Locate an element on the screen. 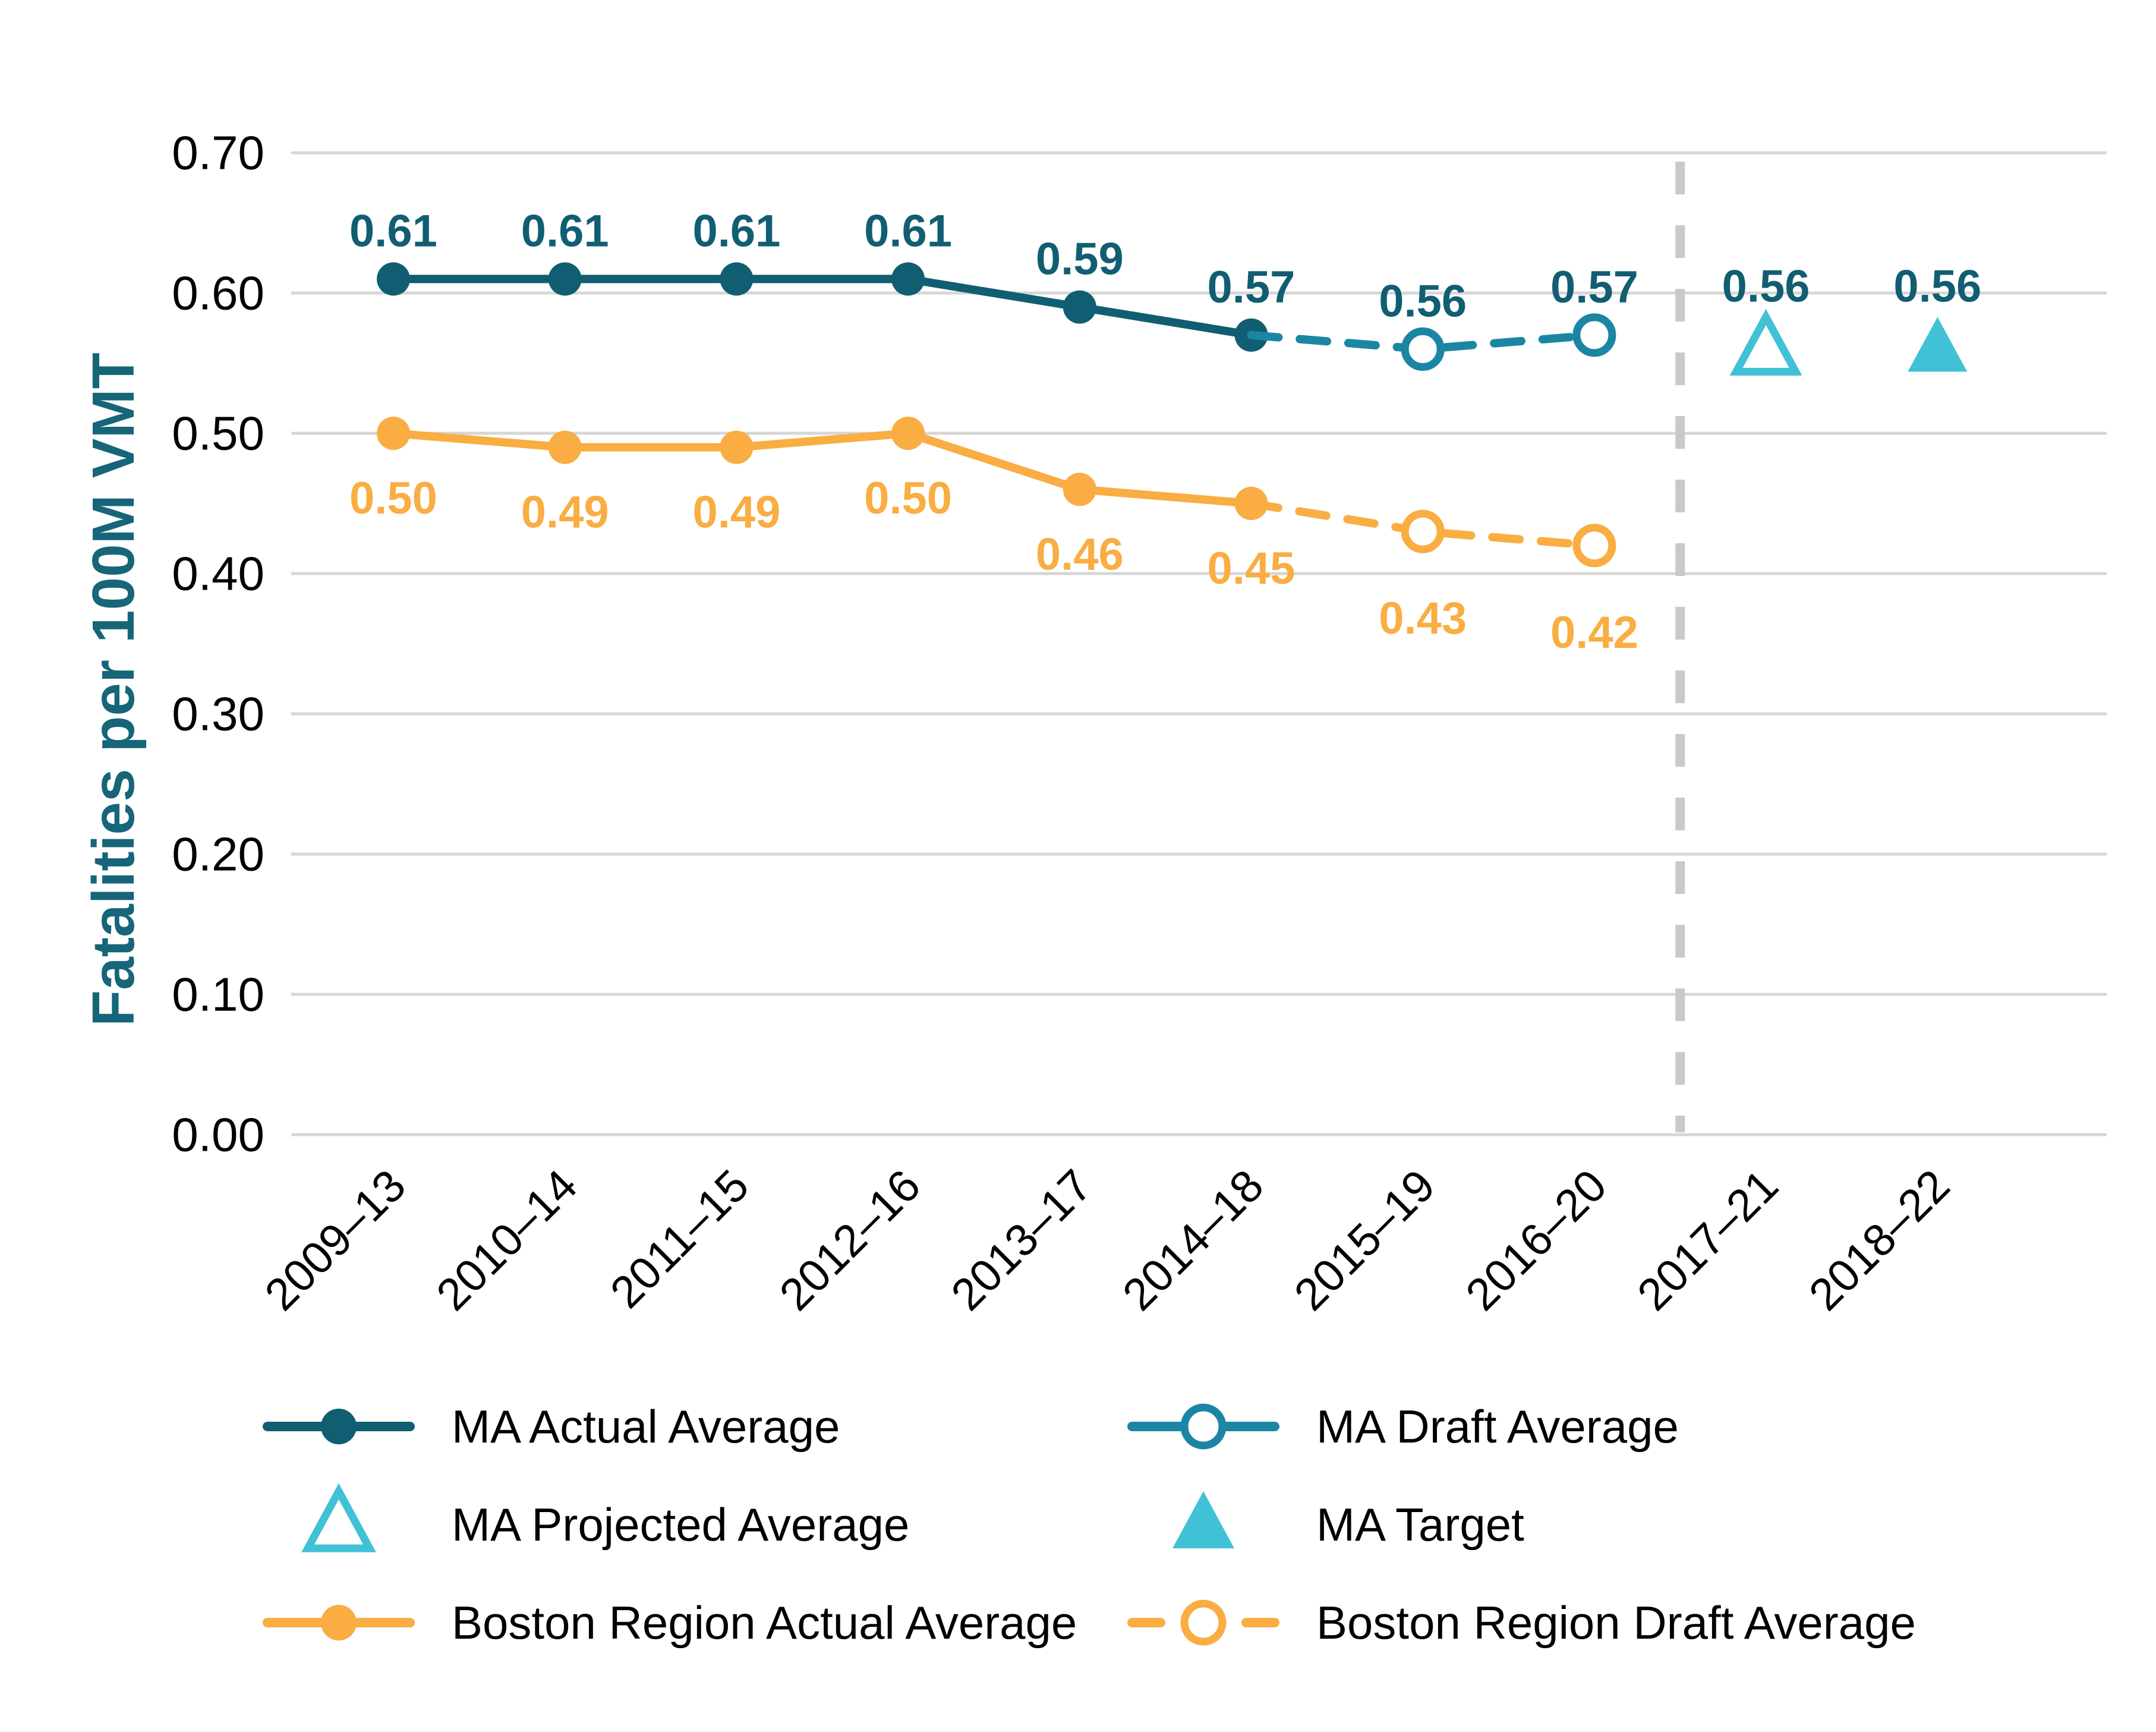  legend-item-boston-region-draft-average: Boston Region Draft Average is located at coordinates (1521, 1622).